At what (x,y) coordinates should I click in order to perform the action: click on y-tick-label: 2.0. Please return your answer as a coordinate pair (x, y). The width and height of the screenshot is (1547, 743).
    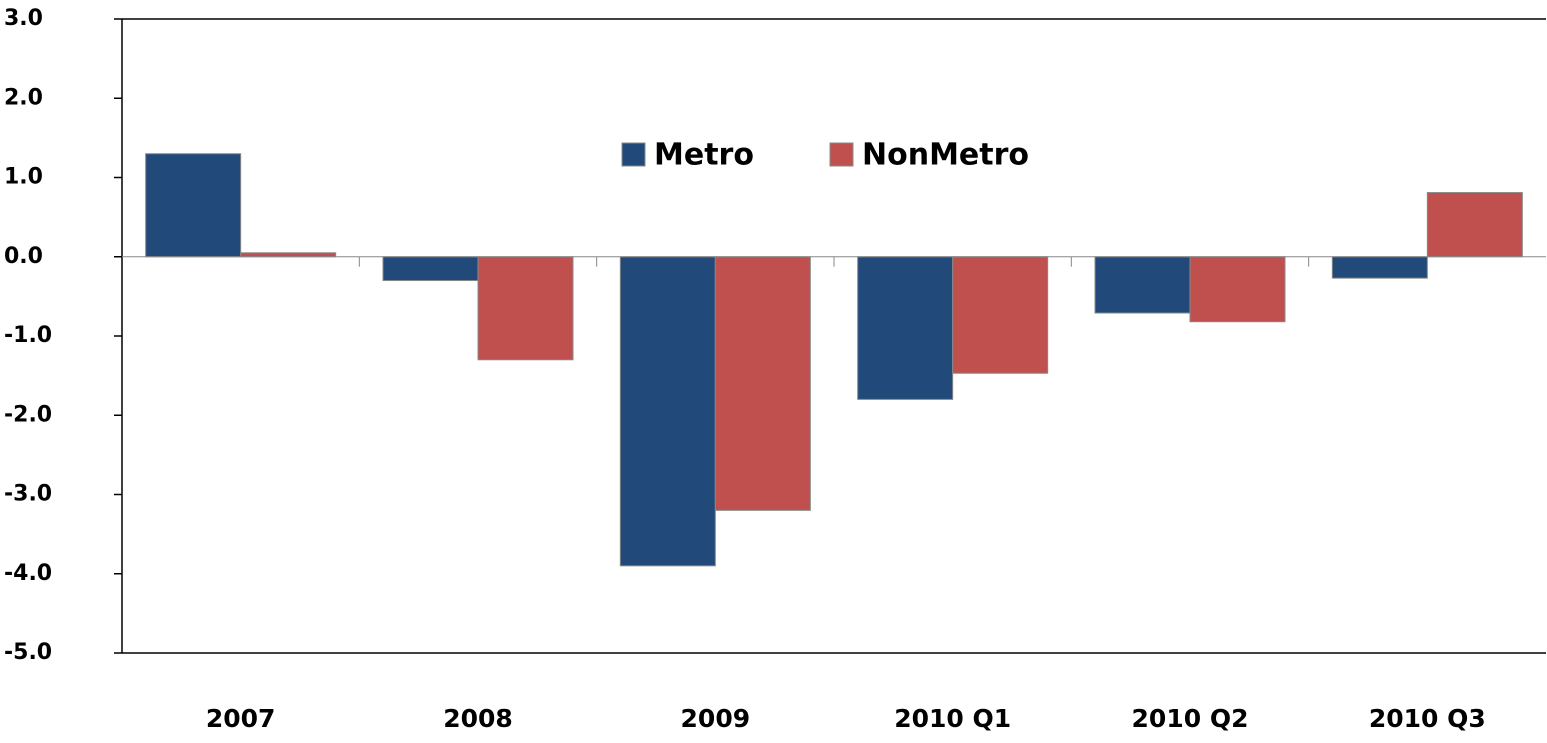
    Looking at the image, I should click on (23, 97).